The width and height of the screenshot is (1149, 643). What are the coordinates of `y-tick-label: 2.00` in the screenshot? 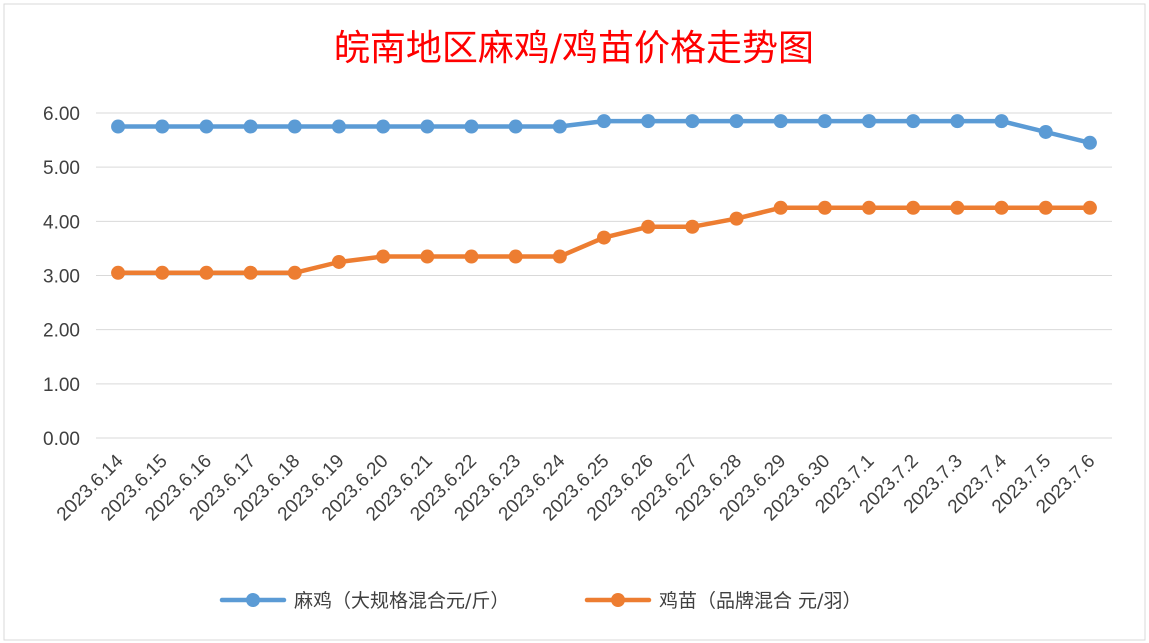 It's located at (61, 331).